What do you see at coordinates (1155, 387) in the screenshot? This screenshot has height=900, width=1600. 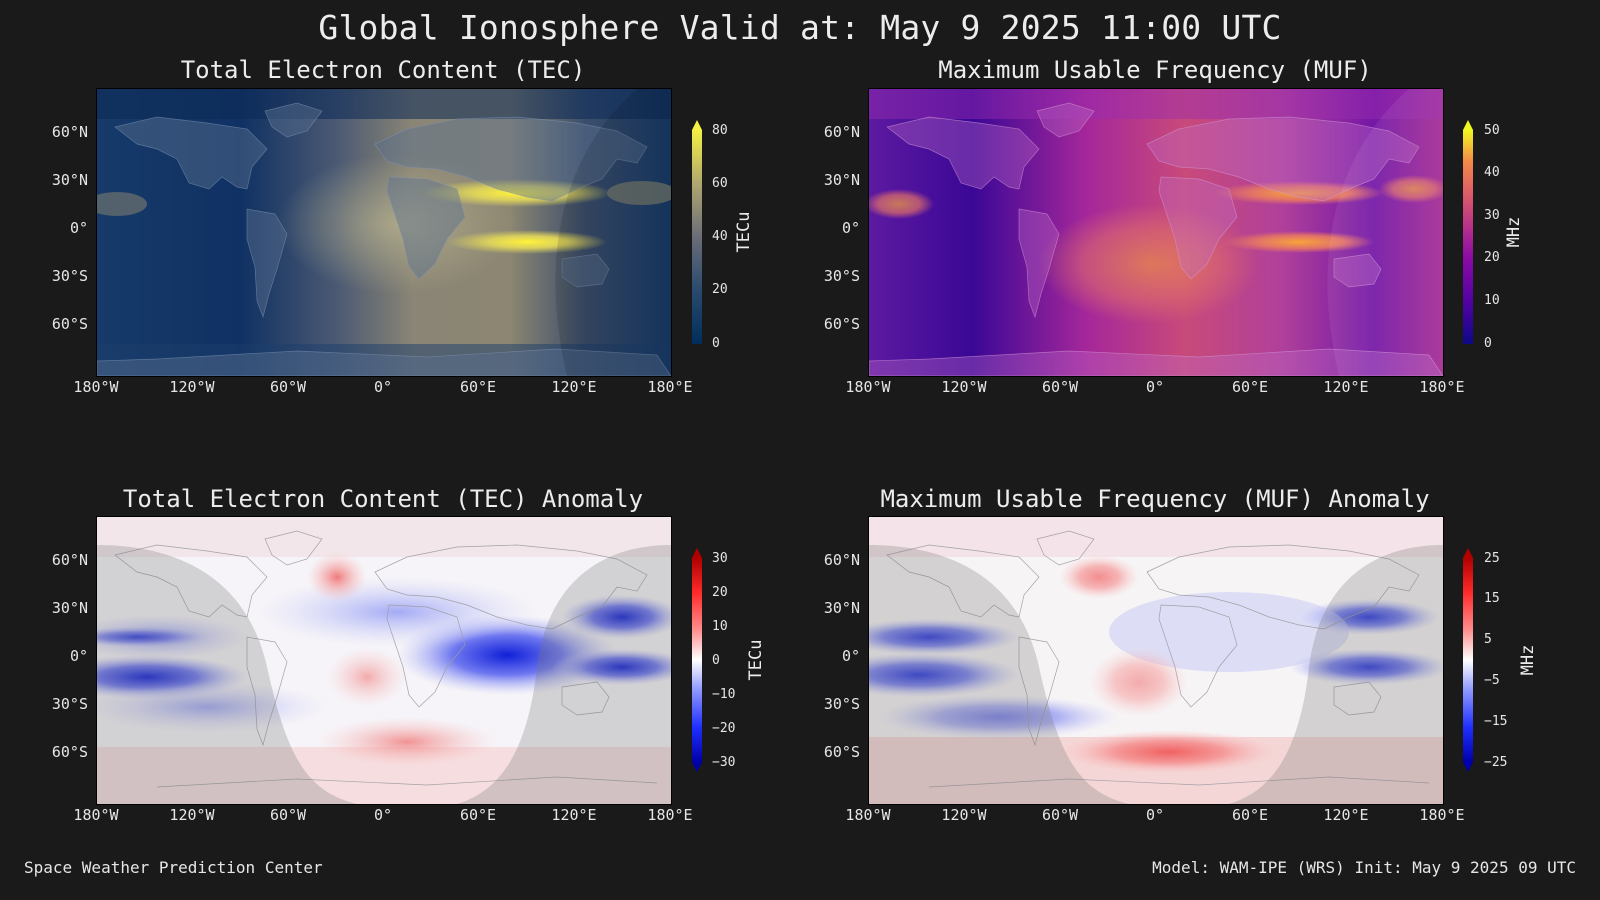 I see `muf-lon-label-0: 0°` at bounding box center [1155, 387].